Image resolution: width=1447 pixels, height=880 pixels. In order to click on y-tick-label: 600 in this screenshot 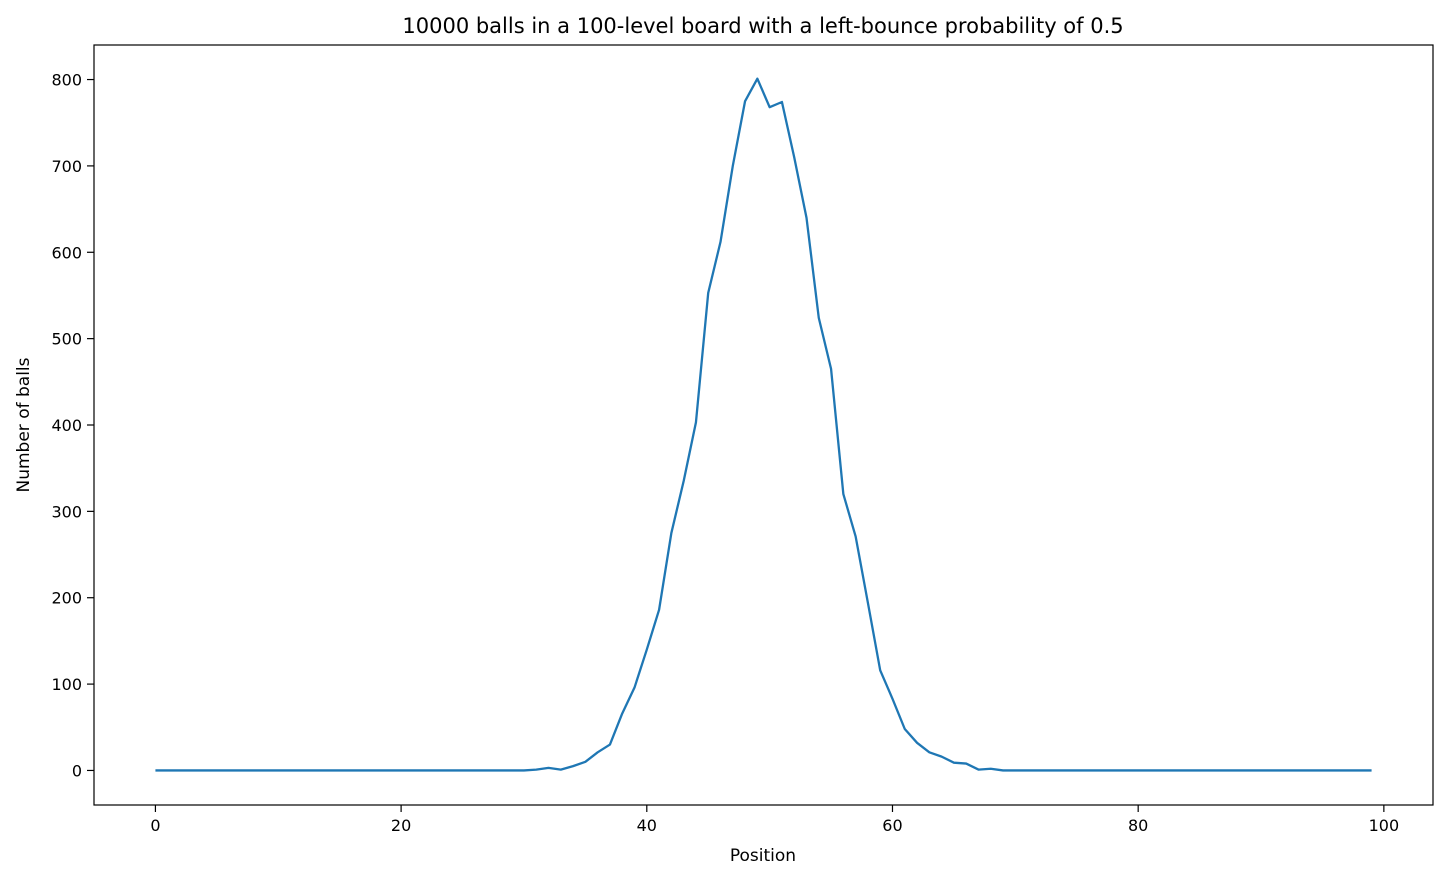, I will do `click(66, 252)`.